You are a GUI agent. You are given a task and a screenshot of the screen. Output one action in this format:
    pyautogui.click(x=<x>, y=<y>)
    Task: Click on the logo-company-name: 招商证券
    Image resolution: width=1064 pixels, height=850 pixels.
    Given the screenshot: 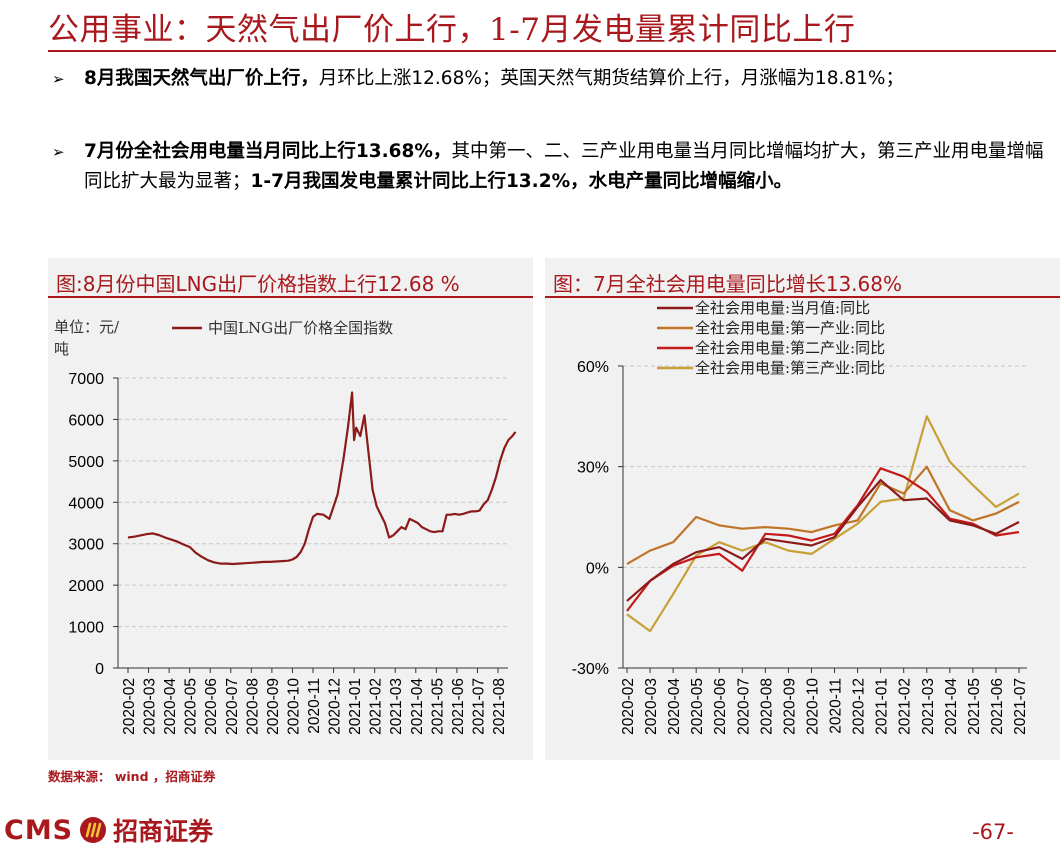 What is the action you would take?
    pyautogui.click(x=163, y=831)
    